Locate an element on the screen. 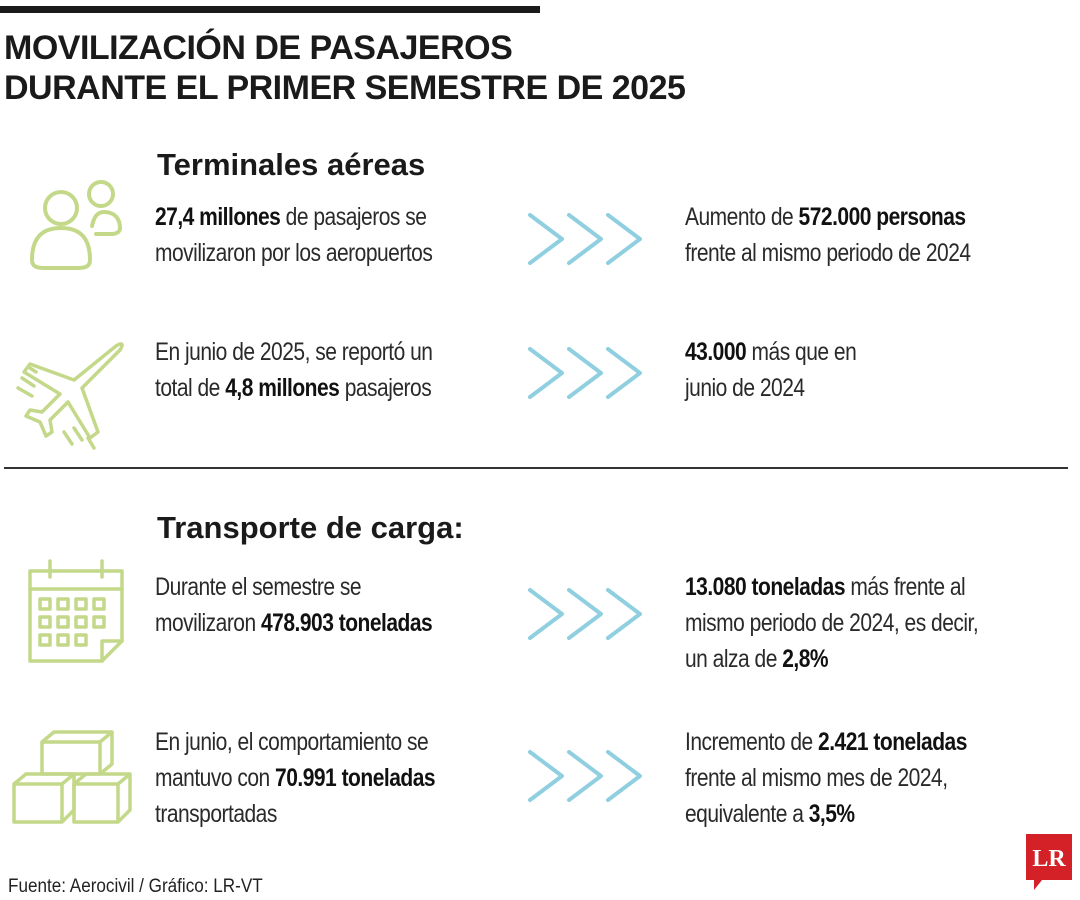 The width and height of the screenshot is (1080, 900). section-divider is located at coordinates (536, 468).